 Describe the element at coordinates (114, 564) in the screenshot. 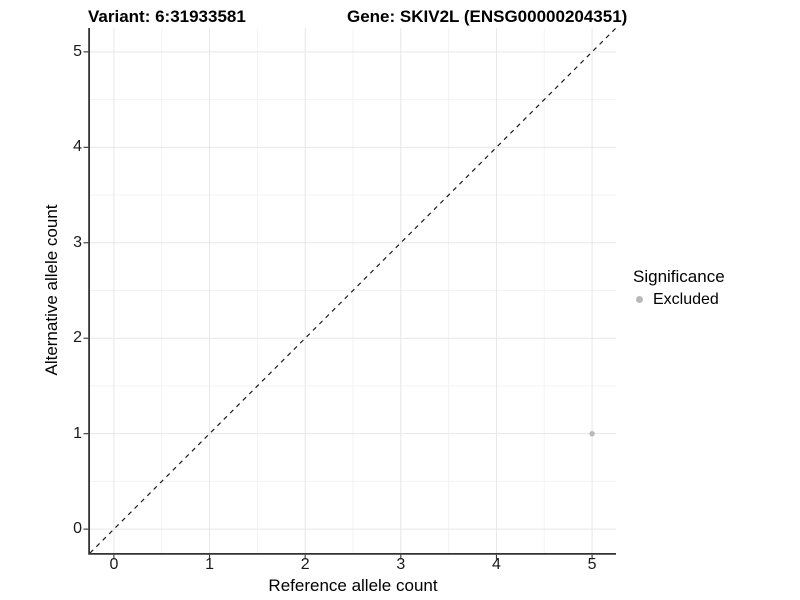

I see `x-tick-label: 0` at that location.